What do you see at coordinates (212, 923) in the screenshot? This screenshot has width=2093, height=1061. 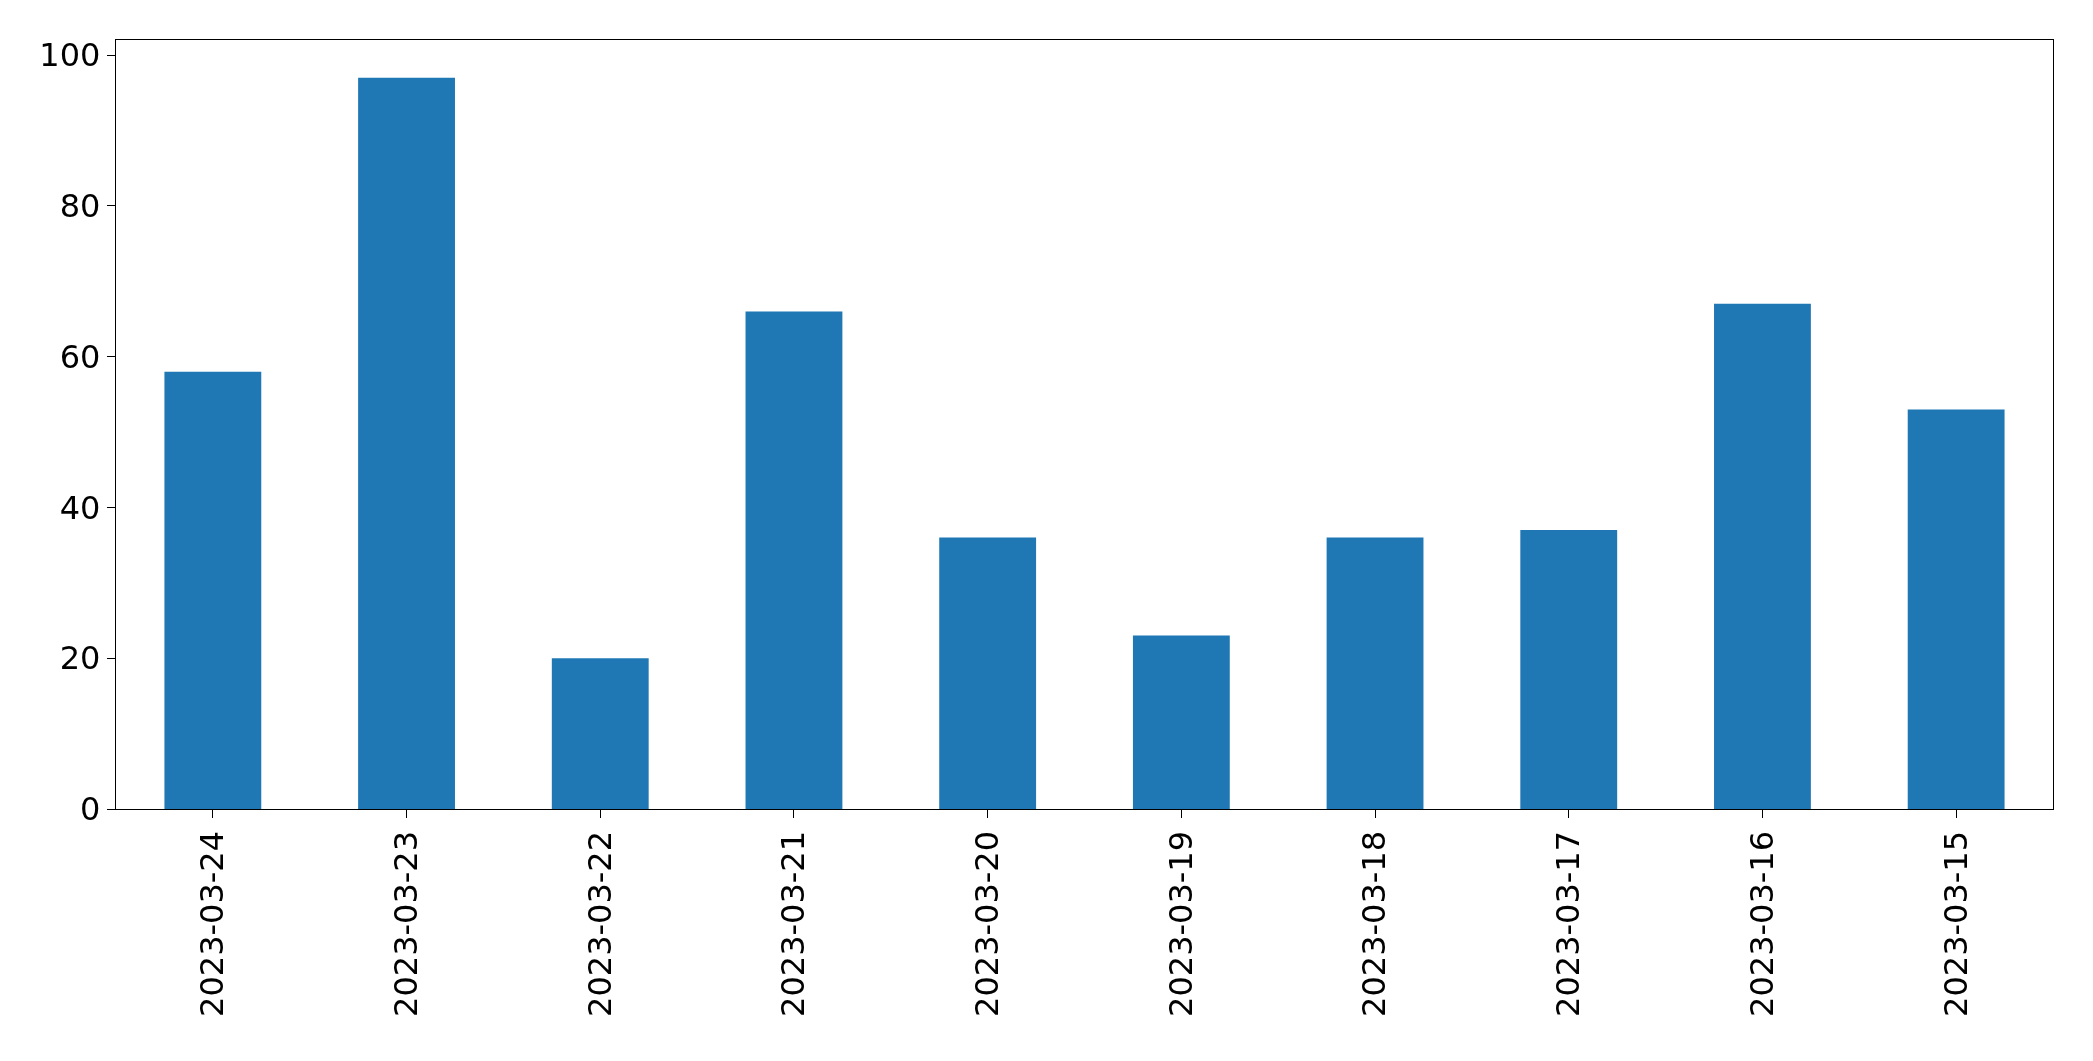 I see `x-tick-label: 2023-03-24` at bounding box center [212, 923].